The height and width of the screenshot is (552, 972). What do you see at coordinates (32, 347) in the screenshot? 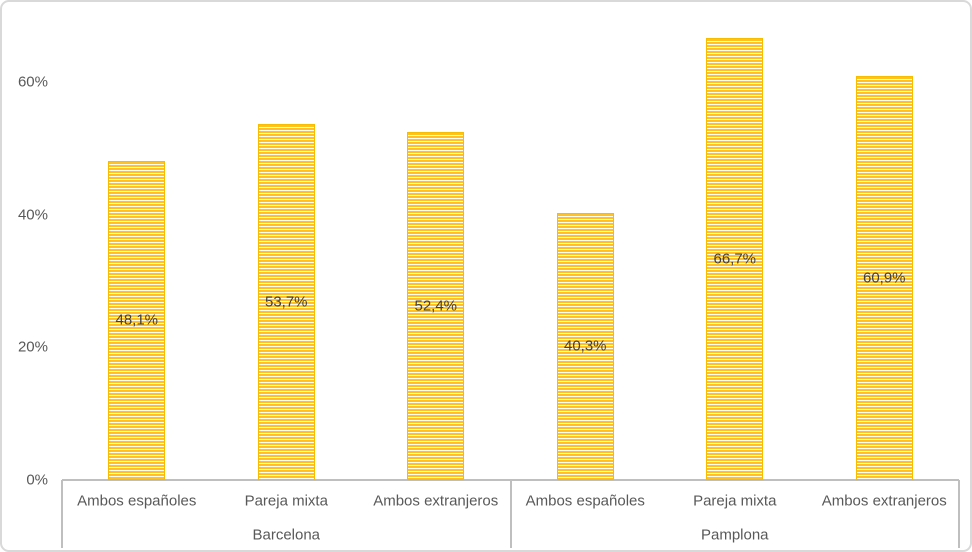
I see `y-axis-tick-label: 20%` at bounding box center [32, 347].